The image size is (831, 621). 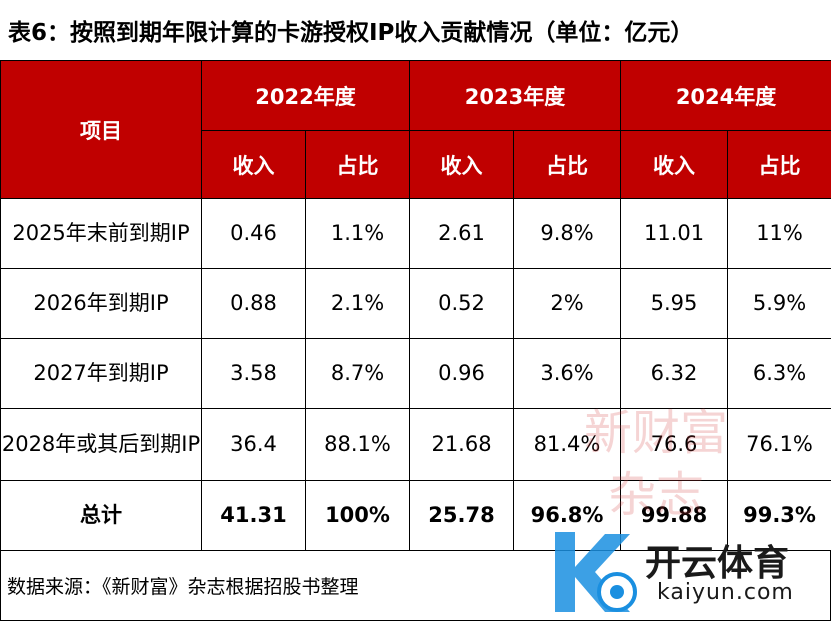 I want to click on table-row: 2026年到期IP 0.88 2.1% 0.52 2% 5.95 5.9%, so click(x=415, y=303).